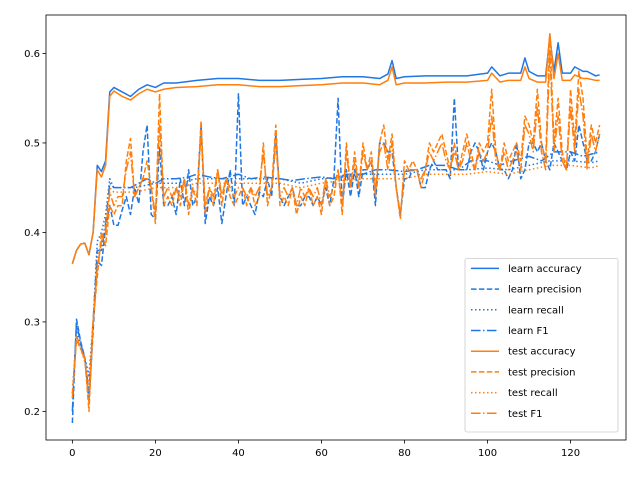 This screenshot has width=640, height=484. Describe the element at coordinates (487, 453) in the screenshot. I see `x-tick-label: 100` at that location.